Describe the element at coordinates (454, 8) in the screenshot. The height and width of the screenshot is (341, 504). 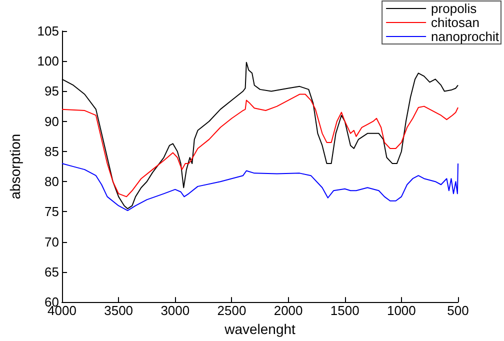
I see `legend-label: propolis` at that location.